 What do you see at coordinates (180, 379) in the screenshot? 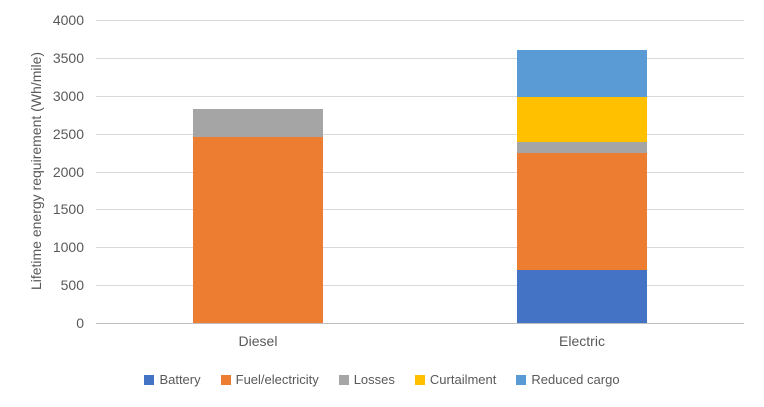
I see `legend-label: Battery` at bounding box center [180, 379].